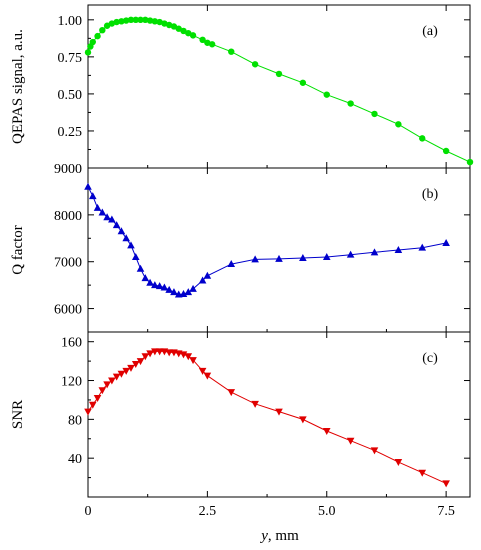 Image resolution: width=481 pixels, height=550 pixels. I want to click on panel-boundary-tick-label: 9000, so click(68, 169).